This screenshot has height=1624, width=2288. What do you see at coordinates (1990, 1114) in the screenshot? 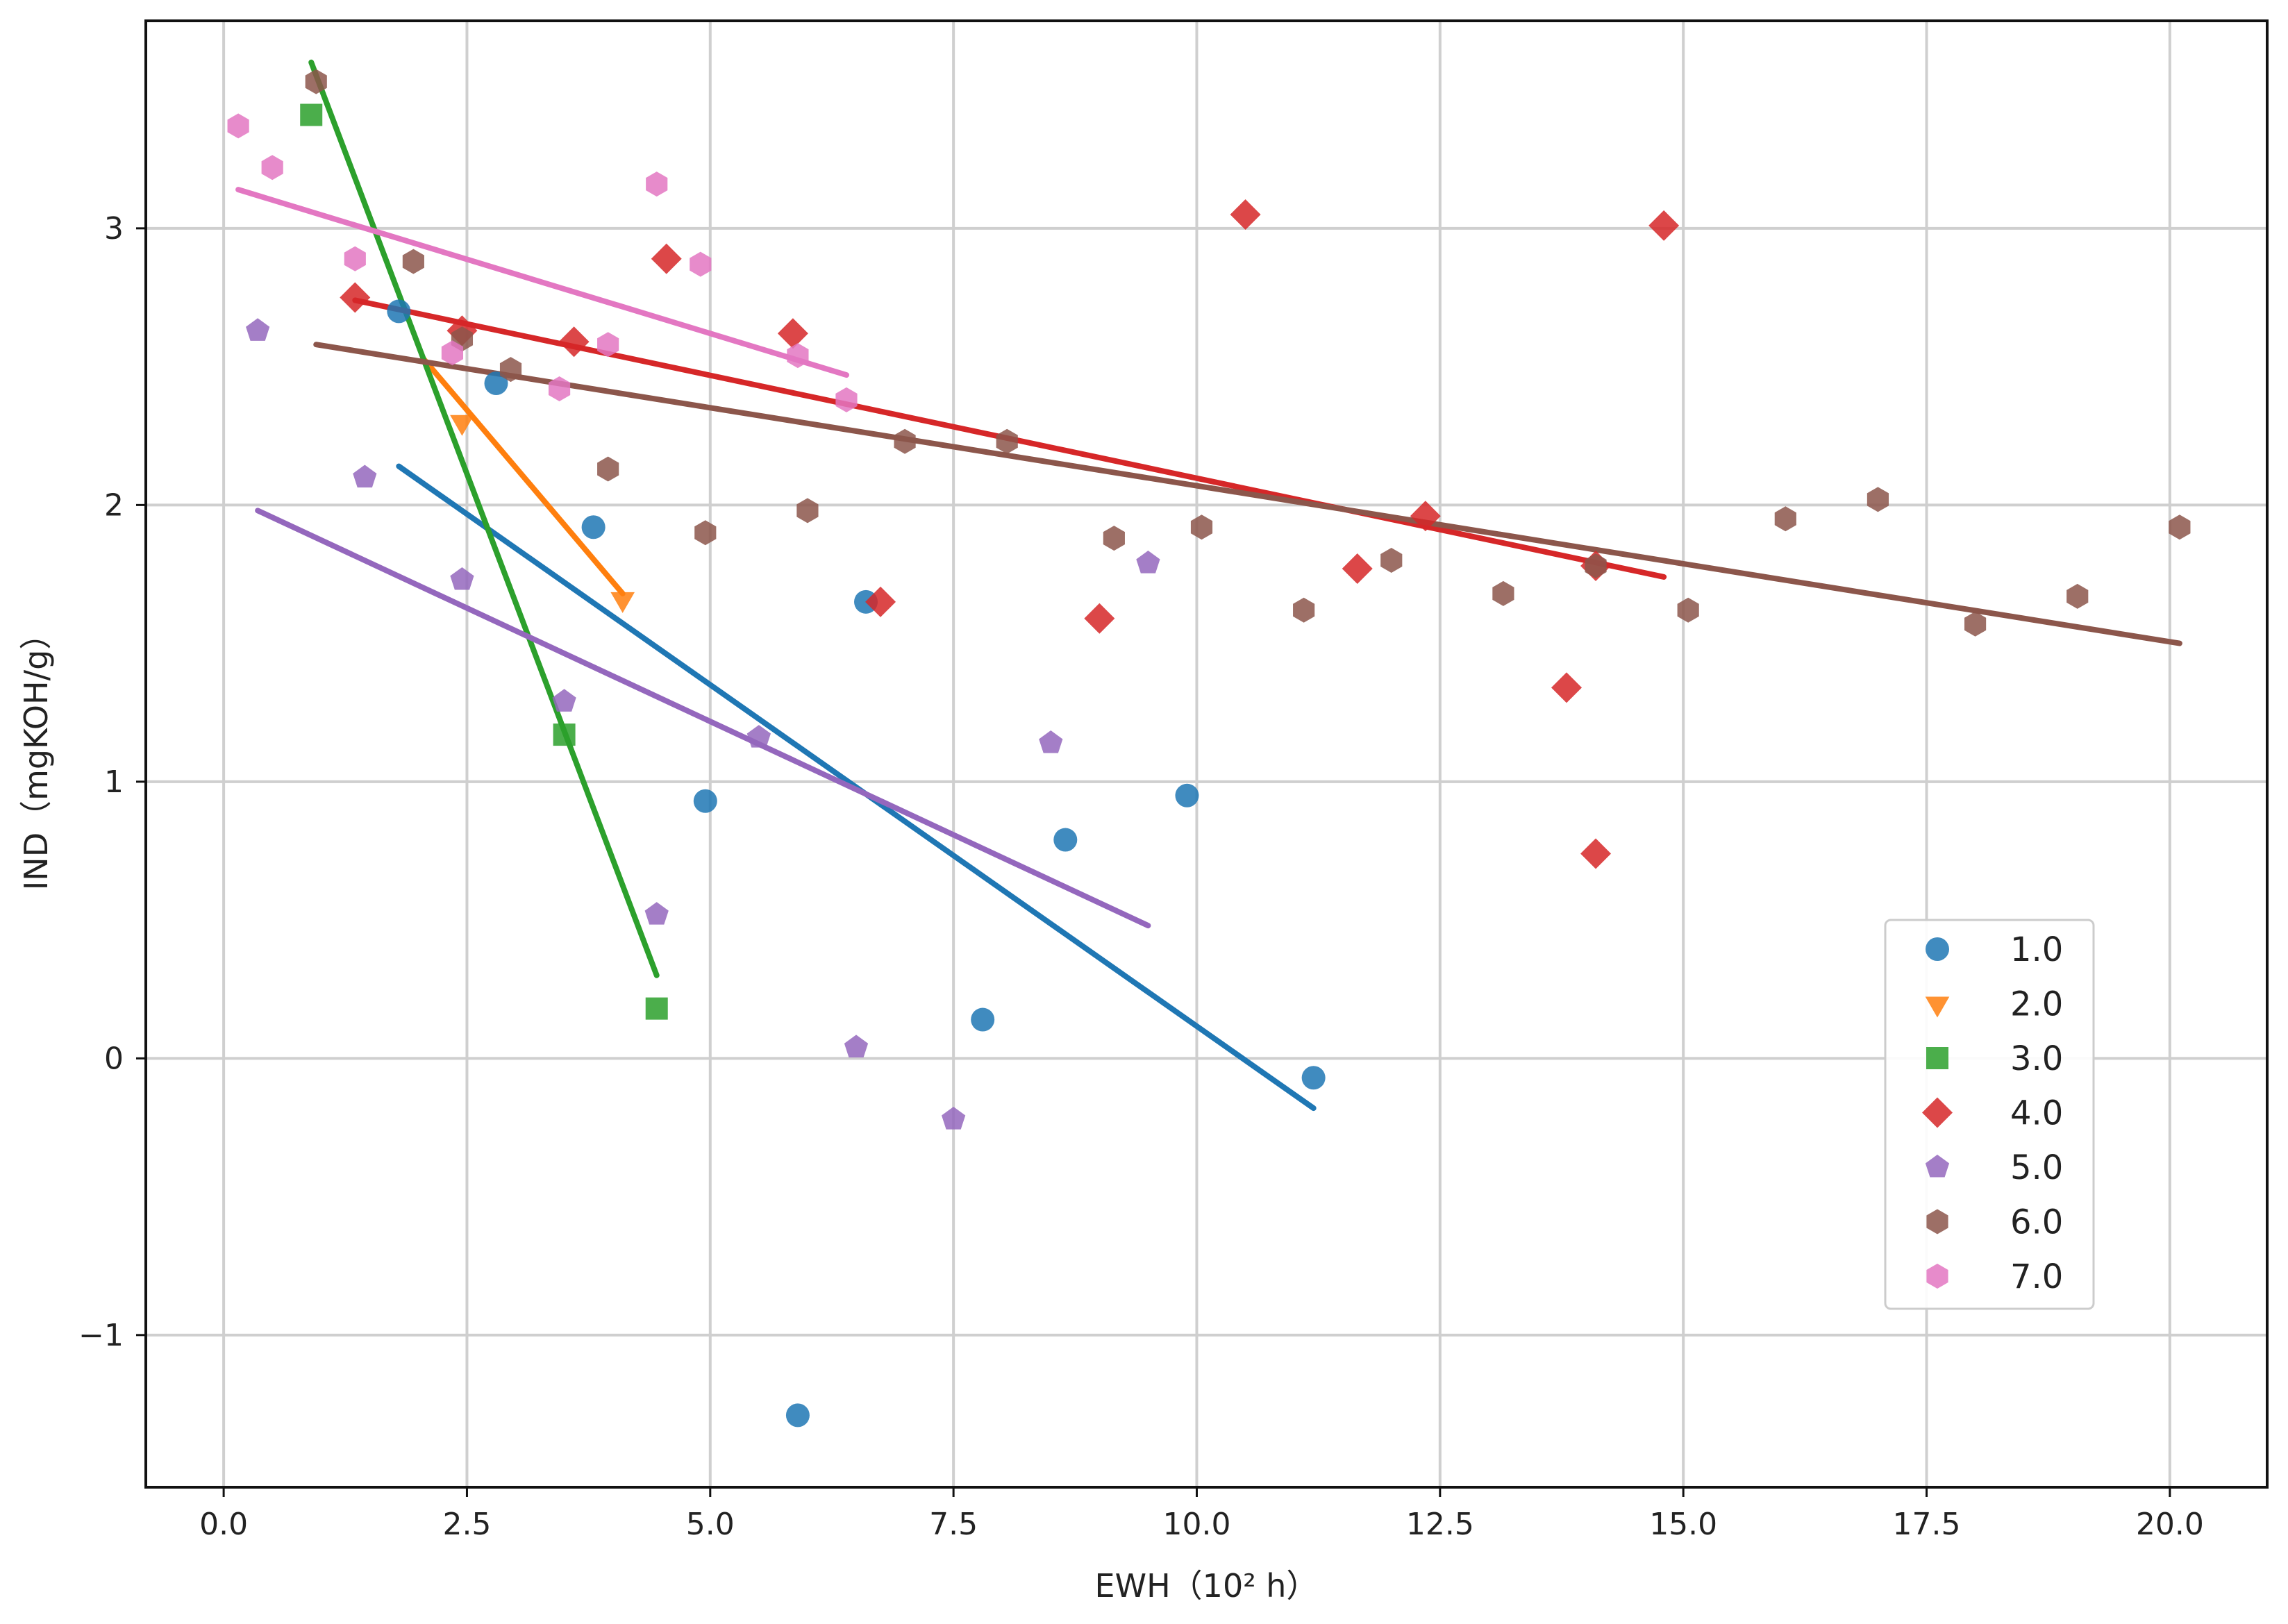
I see `legend: 1.0 2.0 3.0 4.0 5.0 6.0 7.0` at bounding box center [1990, 1114].